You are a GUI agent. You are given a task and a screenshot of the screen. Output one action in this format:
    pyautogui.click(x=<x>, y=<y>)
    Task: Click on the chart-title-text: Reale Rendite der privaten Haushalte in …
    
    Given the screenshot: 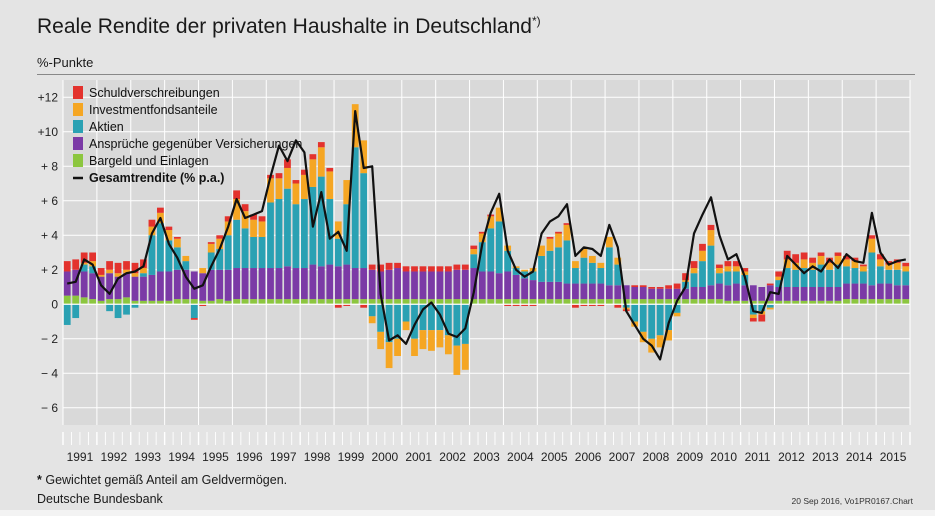 What is the action you would take?
    pyautogui.click(x=284, y=26)
    